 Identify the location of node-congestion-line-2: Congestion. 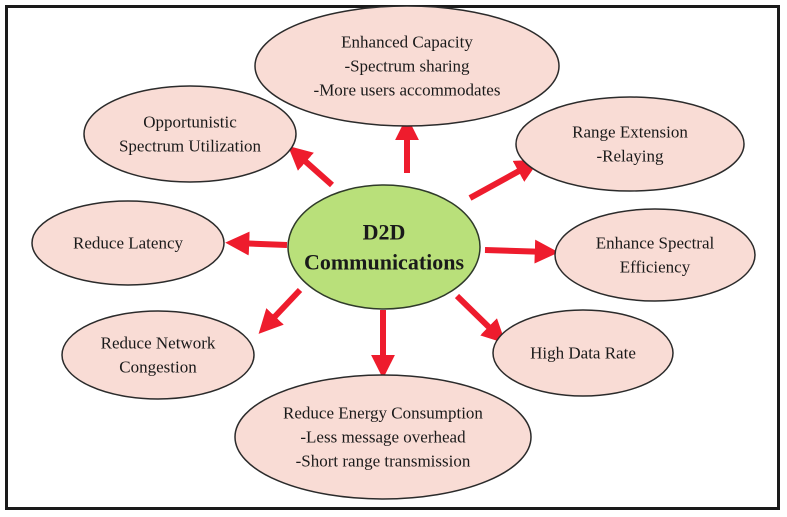
(158, 367).